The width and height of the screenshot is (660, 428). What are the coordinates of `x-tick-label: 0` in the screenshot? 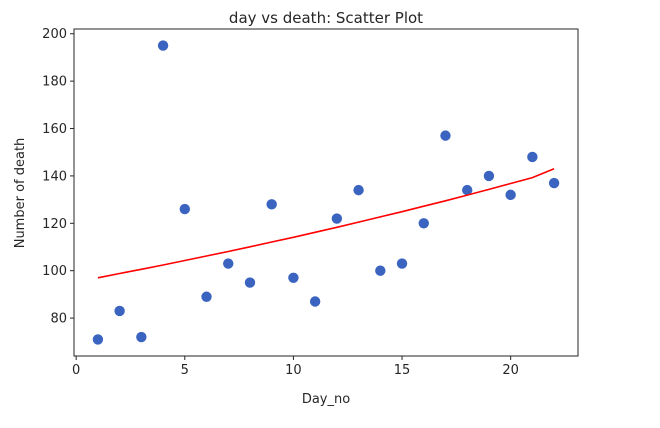 It's located at (76, 370).